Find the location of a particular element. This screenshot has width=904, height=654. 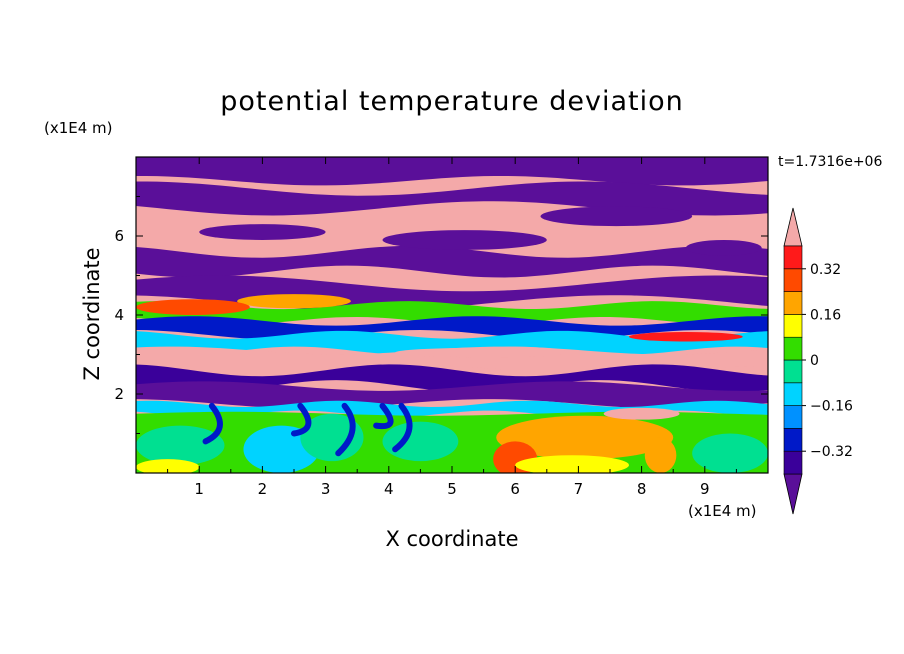

x-tick-label: 9 is located at coordinates (705, 489).